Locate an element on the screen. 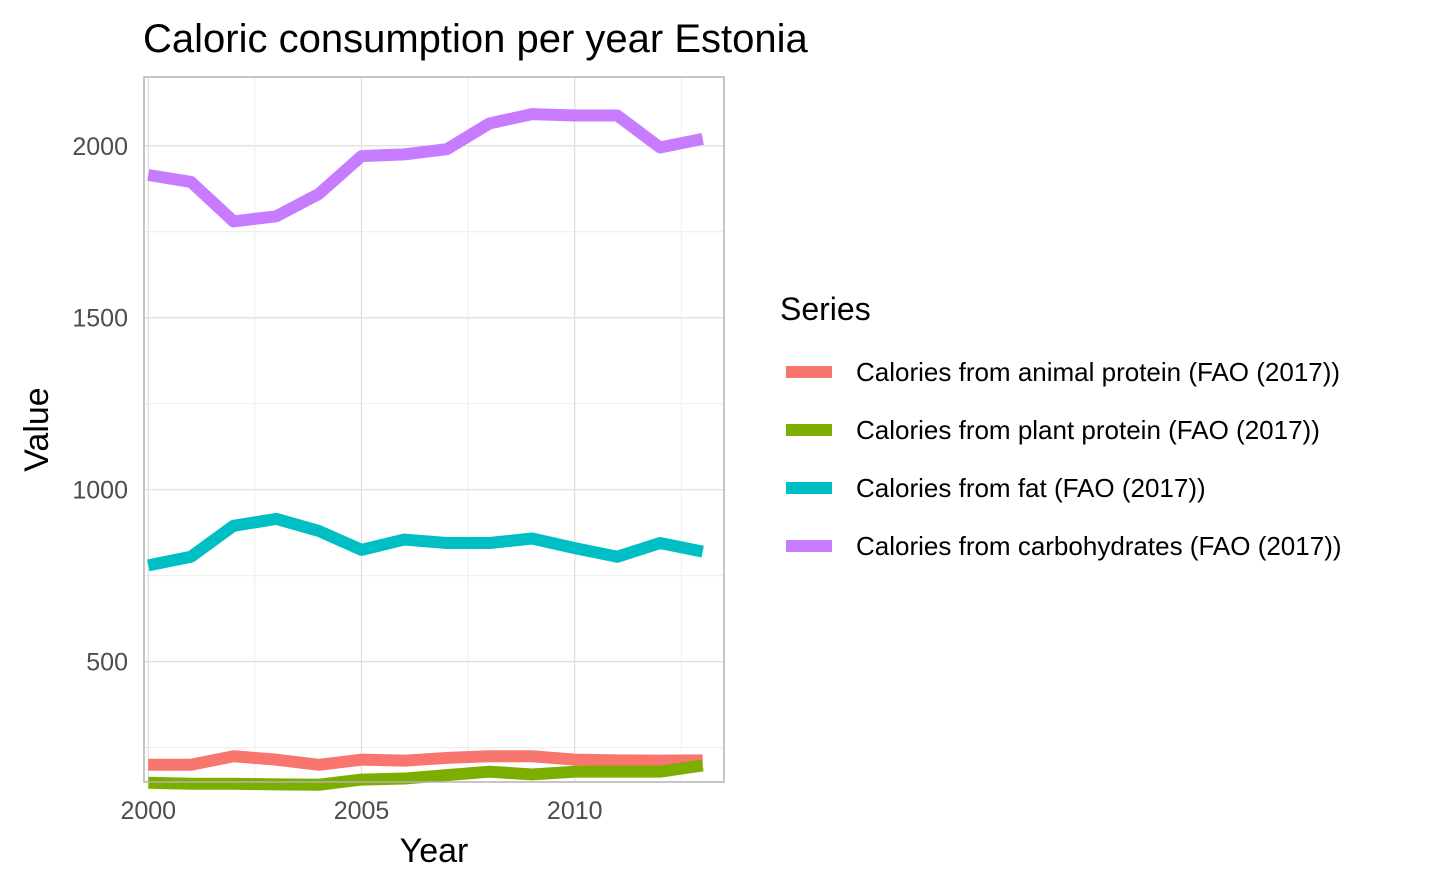 Image resolution: width=1440 pixels, height=889 pixels. y-tick-label: 1500 is located at coordinates (100, 319).